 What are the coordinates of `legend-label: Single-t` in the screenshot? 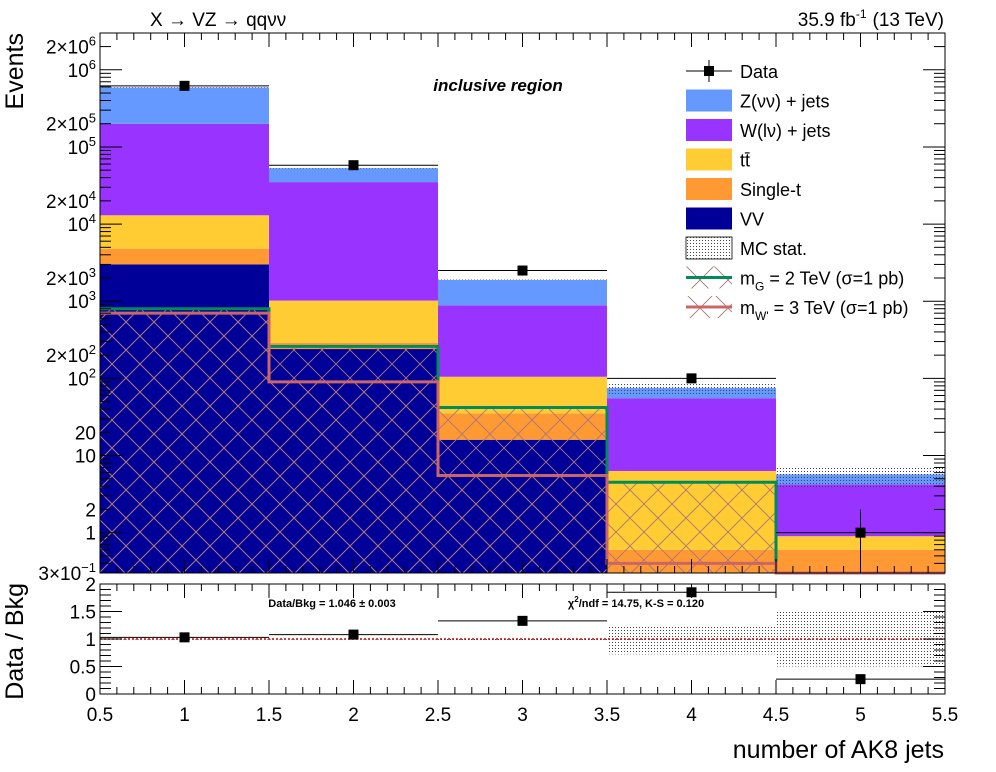 It's located at (770, 190).